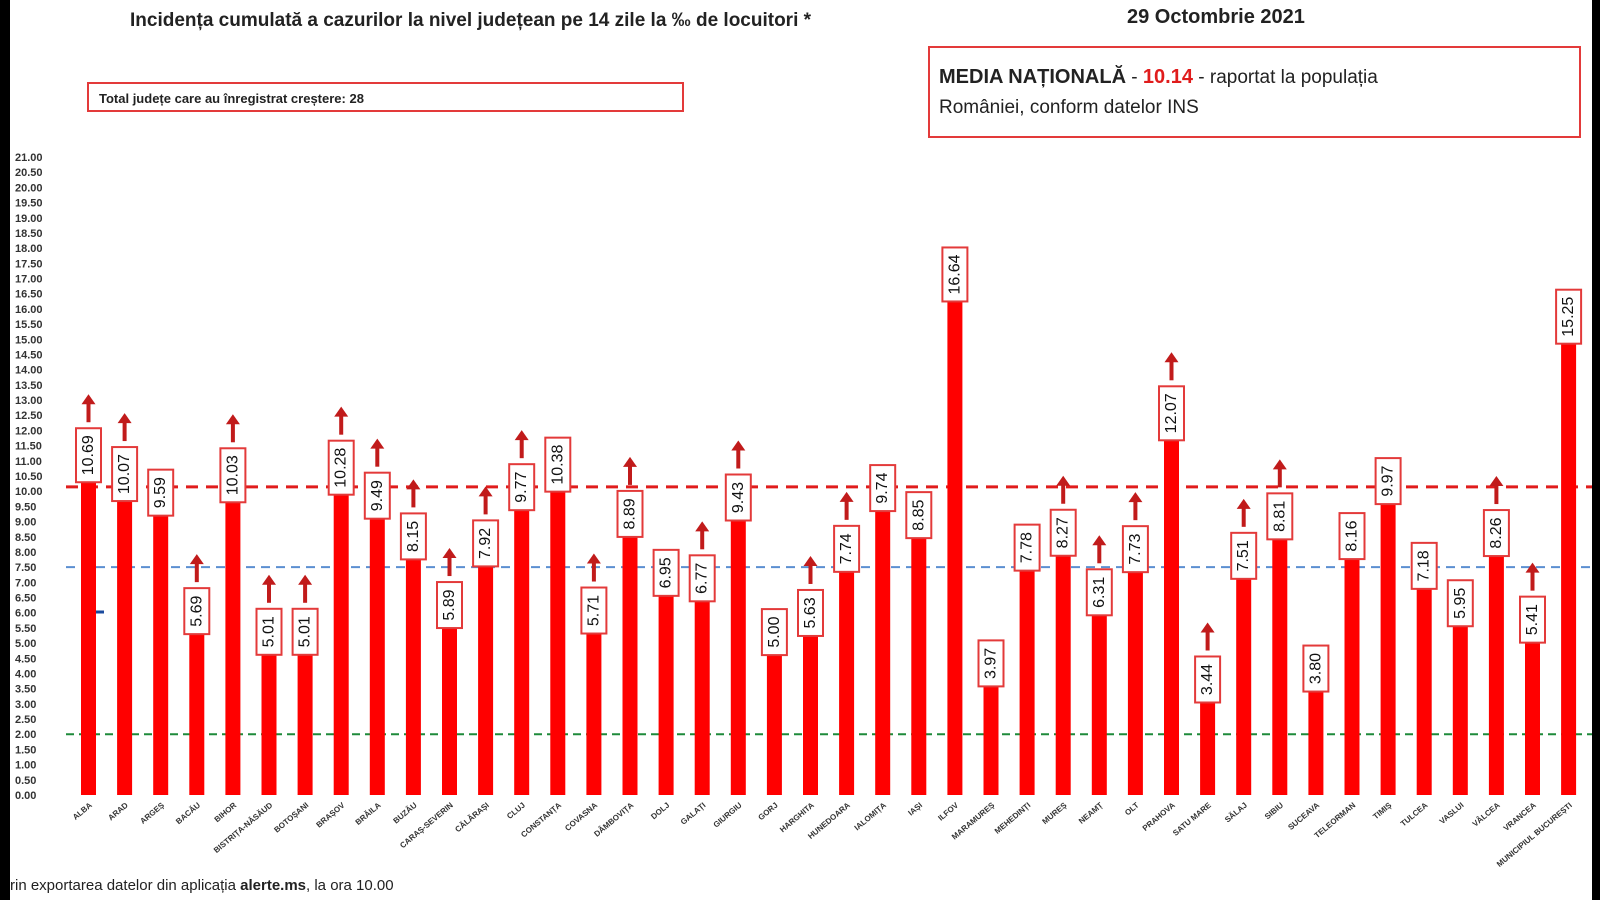 The image size is (1600, 900). Describe the element at coordinates (25, 750) in the screenshot. I see `y-tick-label: 1.50` at that location.